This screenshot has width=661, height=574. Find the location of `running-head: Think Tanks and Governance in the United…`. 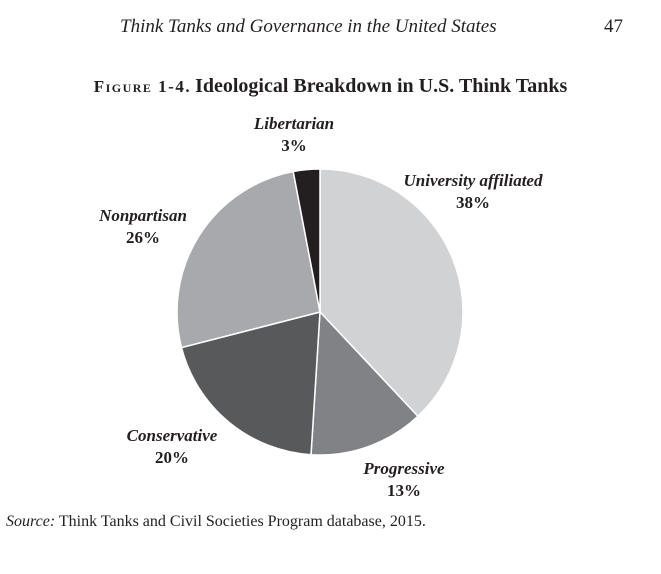

running-head: Think Tanks and Governance in the United… is located at coordinates (330, 28).